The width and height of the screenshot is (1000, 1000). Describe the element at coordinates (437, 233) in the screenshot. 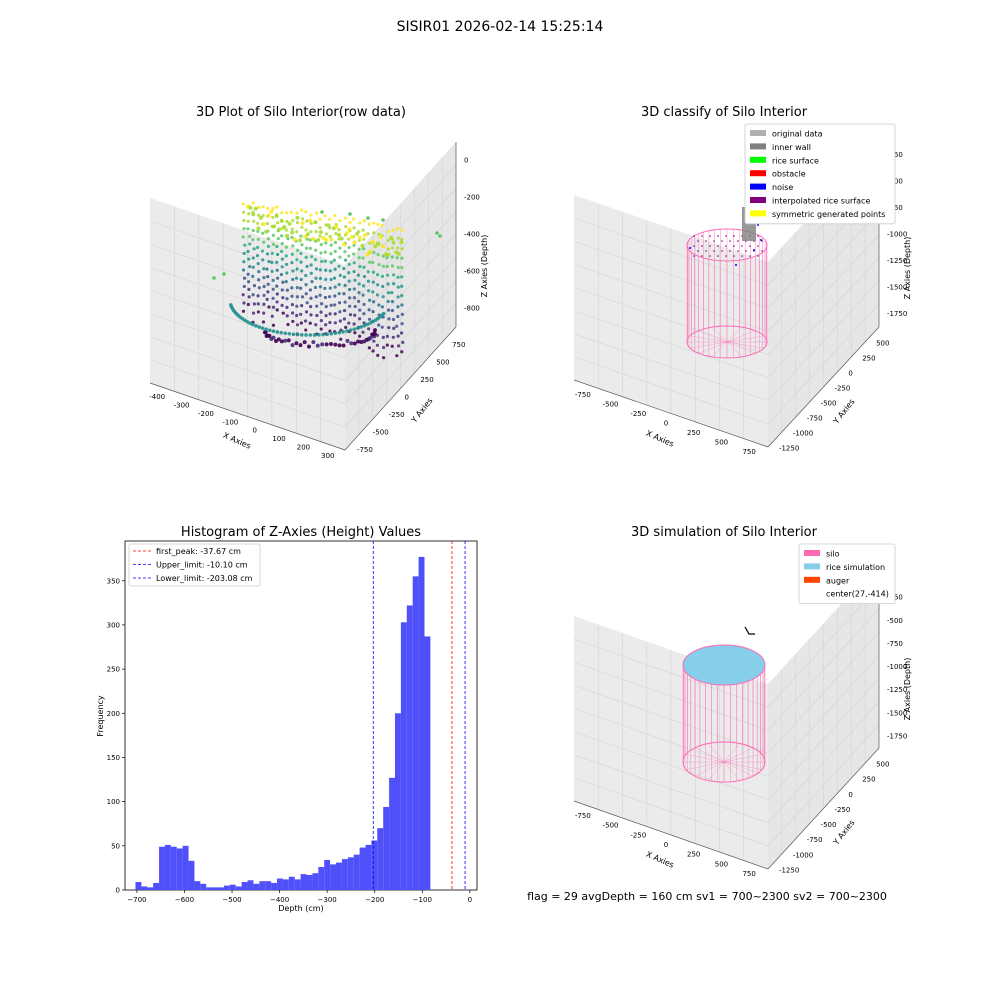

I see `raw-data-outlier-point` at that location.